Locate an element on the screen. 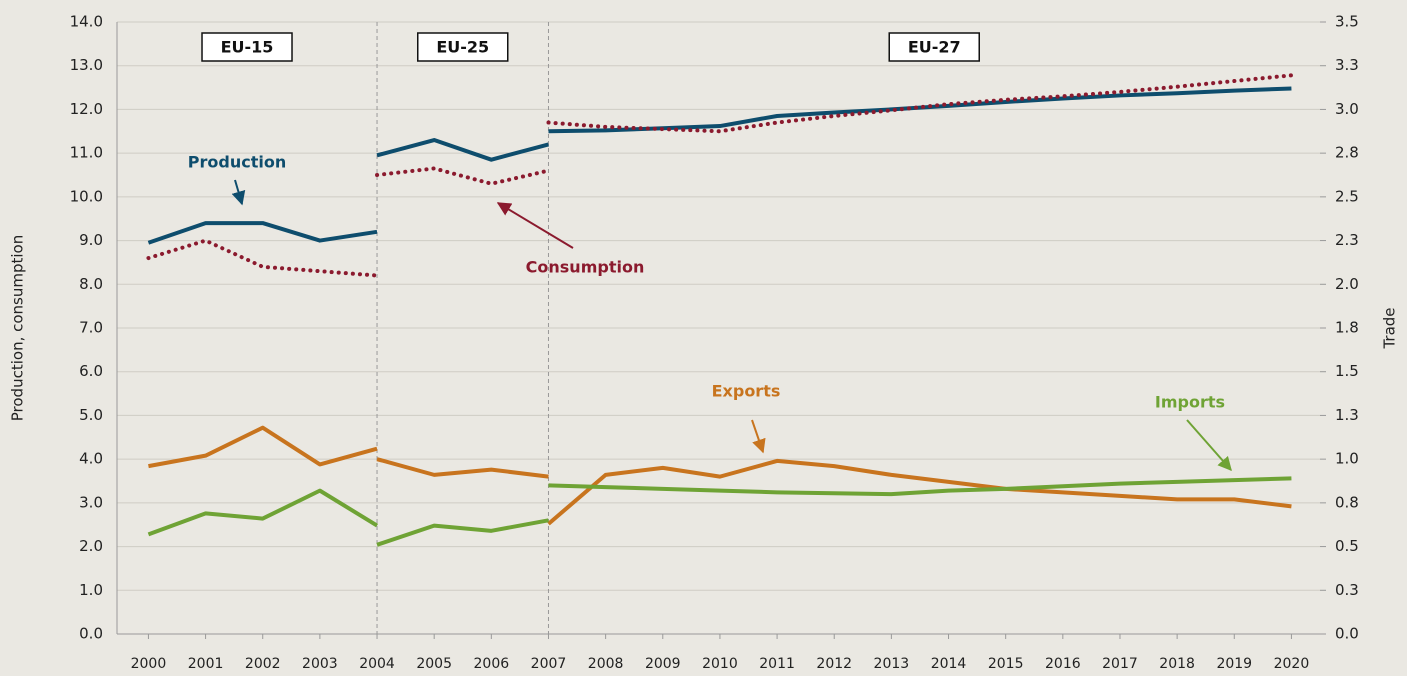 Image resolution: width=1407 pixels, height=676 pixels. x-tick-label: 2019 is located at coordinates (1234, 664).